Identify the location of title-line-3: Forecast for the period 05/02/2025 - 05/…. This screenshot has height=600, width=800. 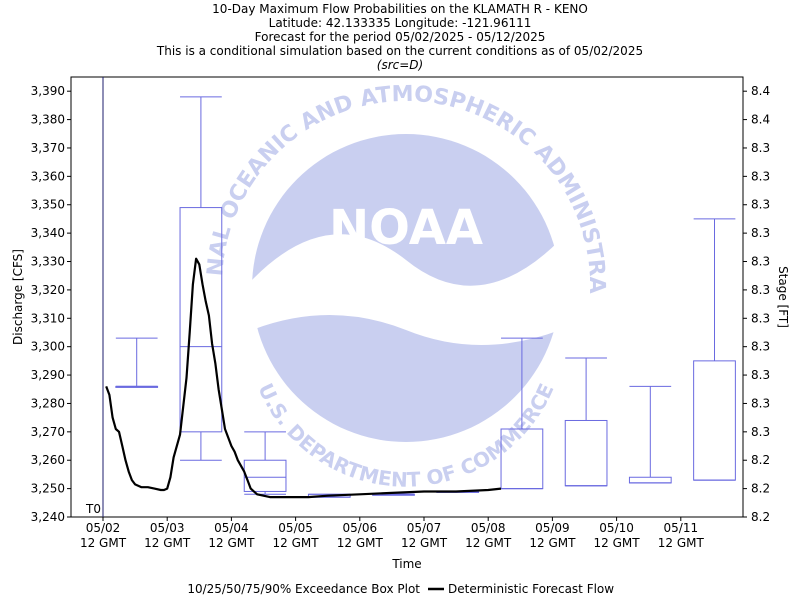
(400, 37).